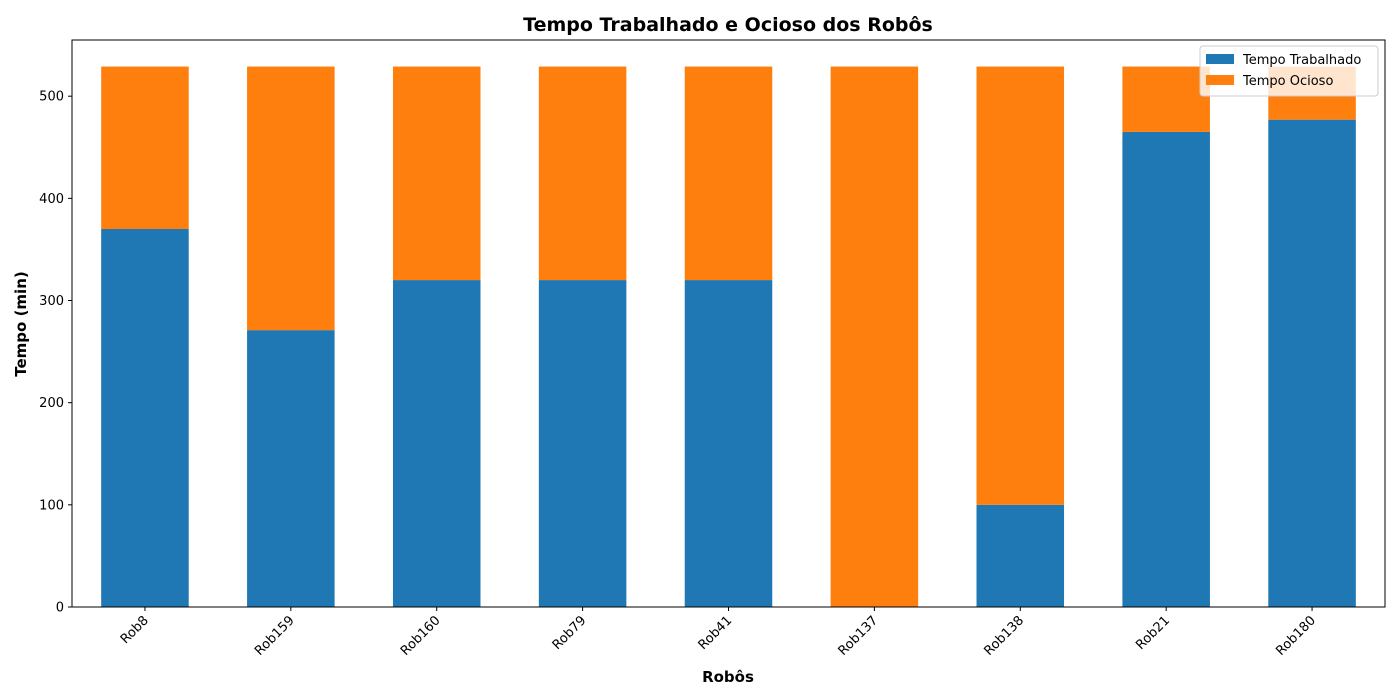 This screenshot has width=1400, height=700. Describe the element at coordinates (1220, 80) in the screenshot. I see `legend-swatch-idle` at that location.